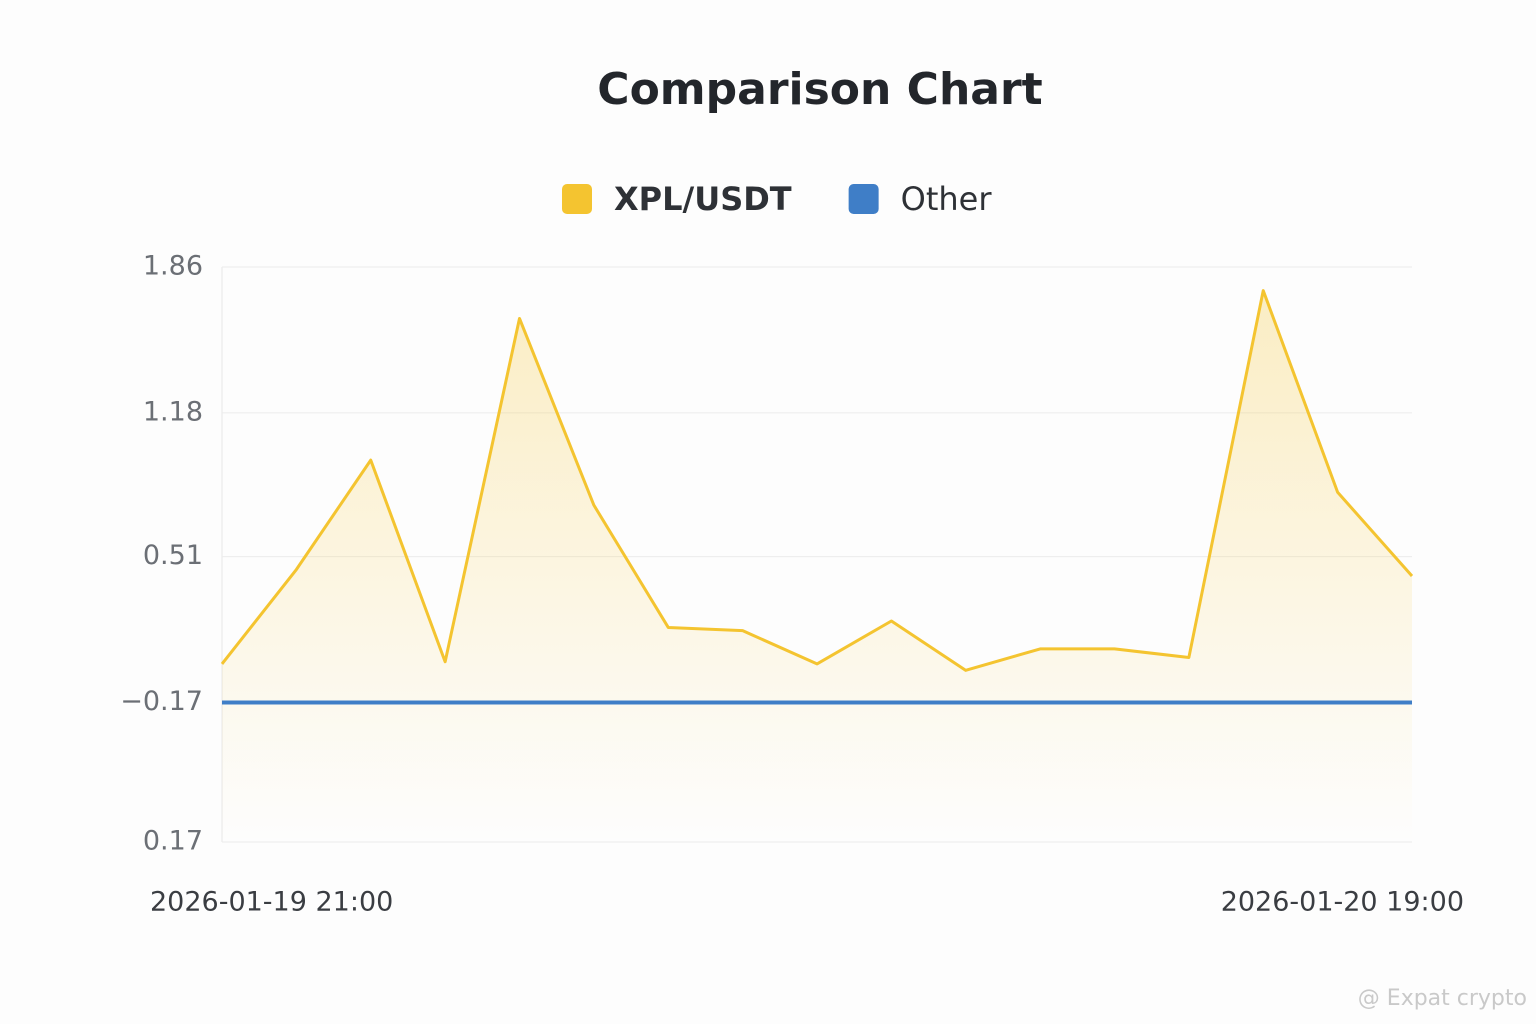 This screenshot has height=1024, width=1536. I want to click on legend-label: XPL/USDT, so click(703, 199).